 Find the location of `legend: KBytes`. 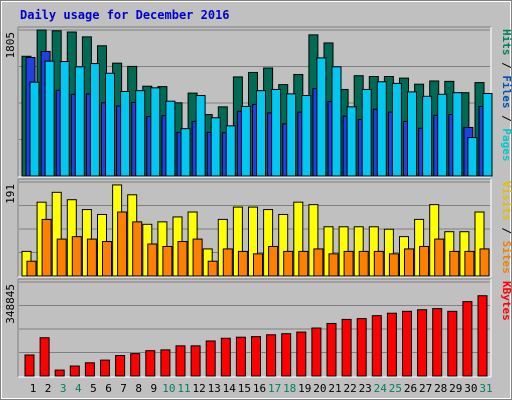

legend: KBytes is located at coordinates (506, 301).